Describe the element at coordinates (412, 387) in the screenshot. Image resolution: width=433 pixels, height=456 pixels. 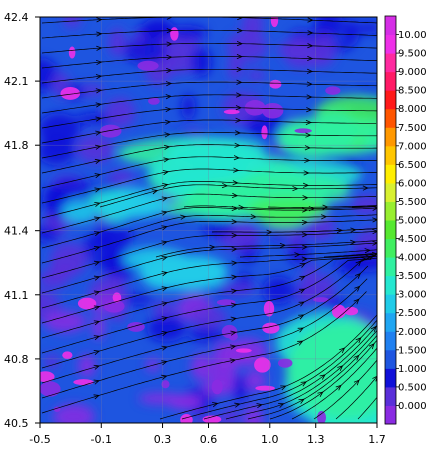
I see `colorbar-label: 0.500` at that location.